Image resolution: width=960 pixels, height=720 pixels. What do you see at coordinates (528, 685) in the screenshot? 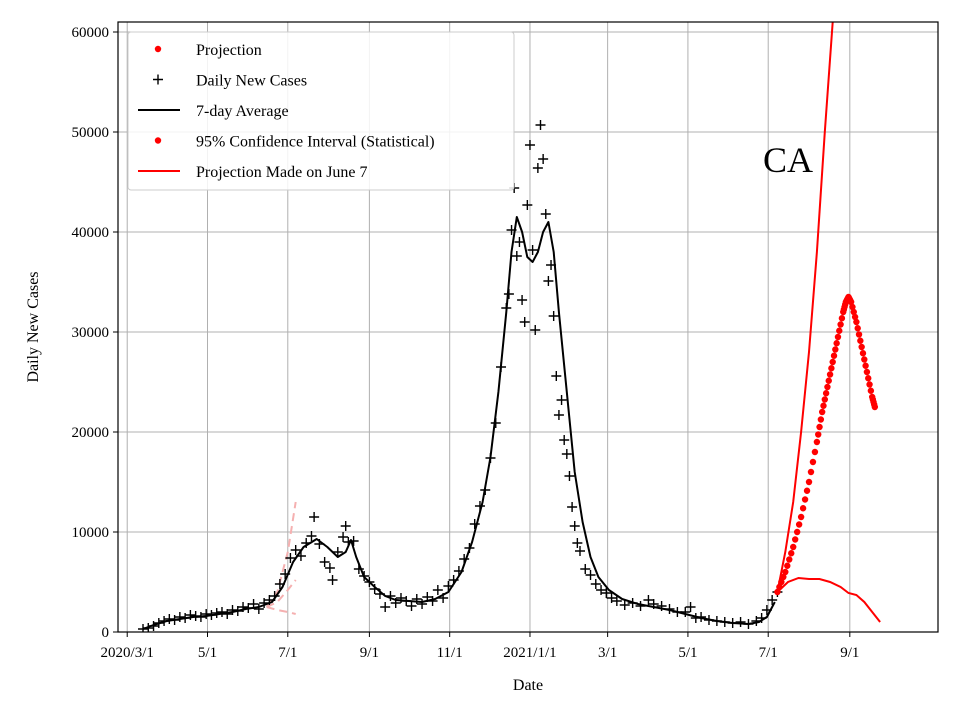
I see `x-axis-label: Date` at bounding box center [528, 685].